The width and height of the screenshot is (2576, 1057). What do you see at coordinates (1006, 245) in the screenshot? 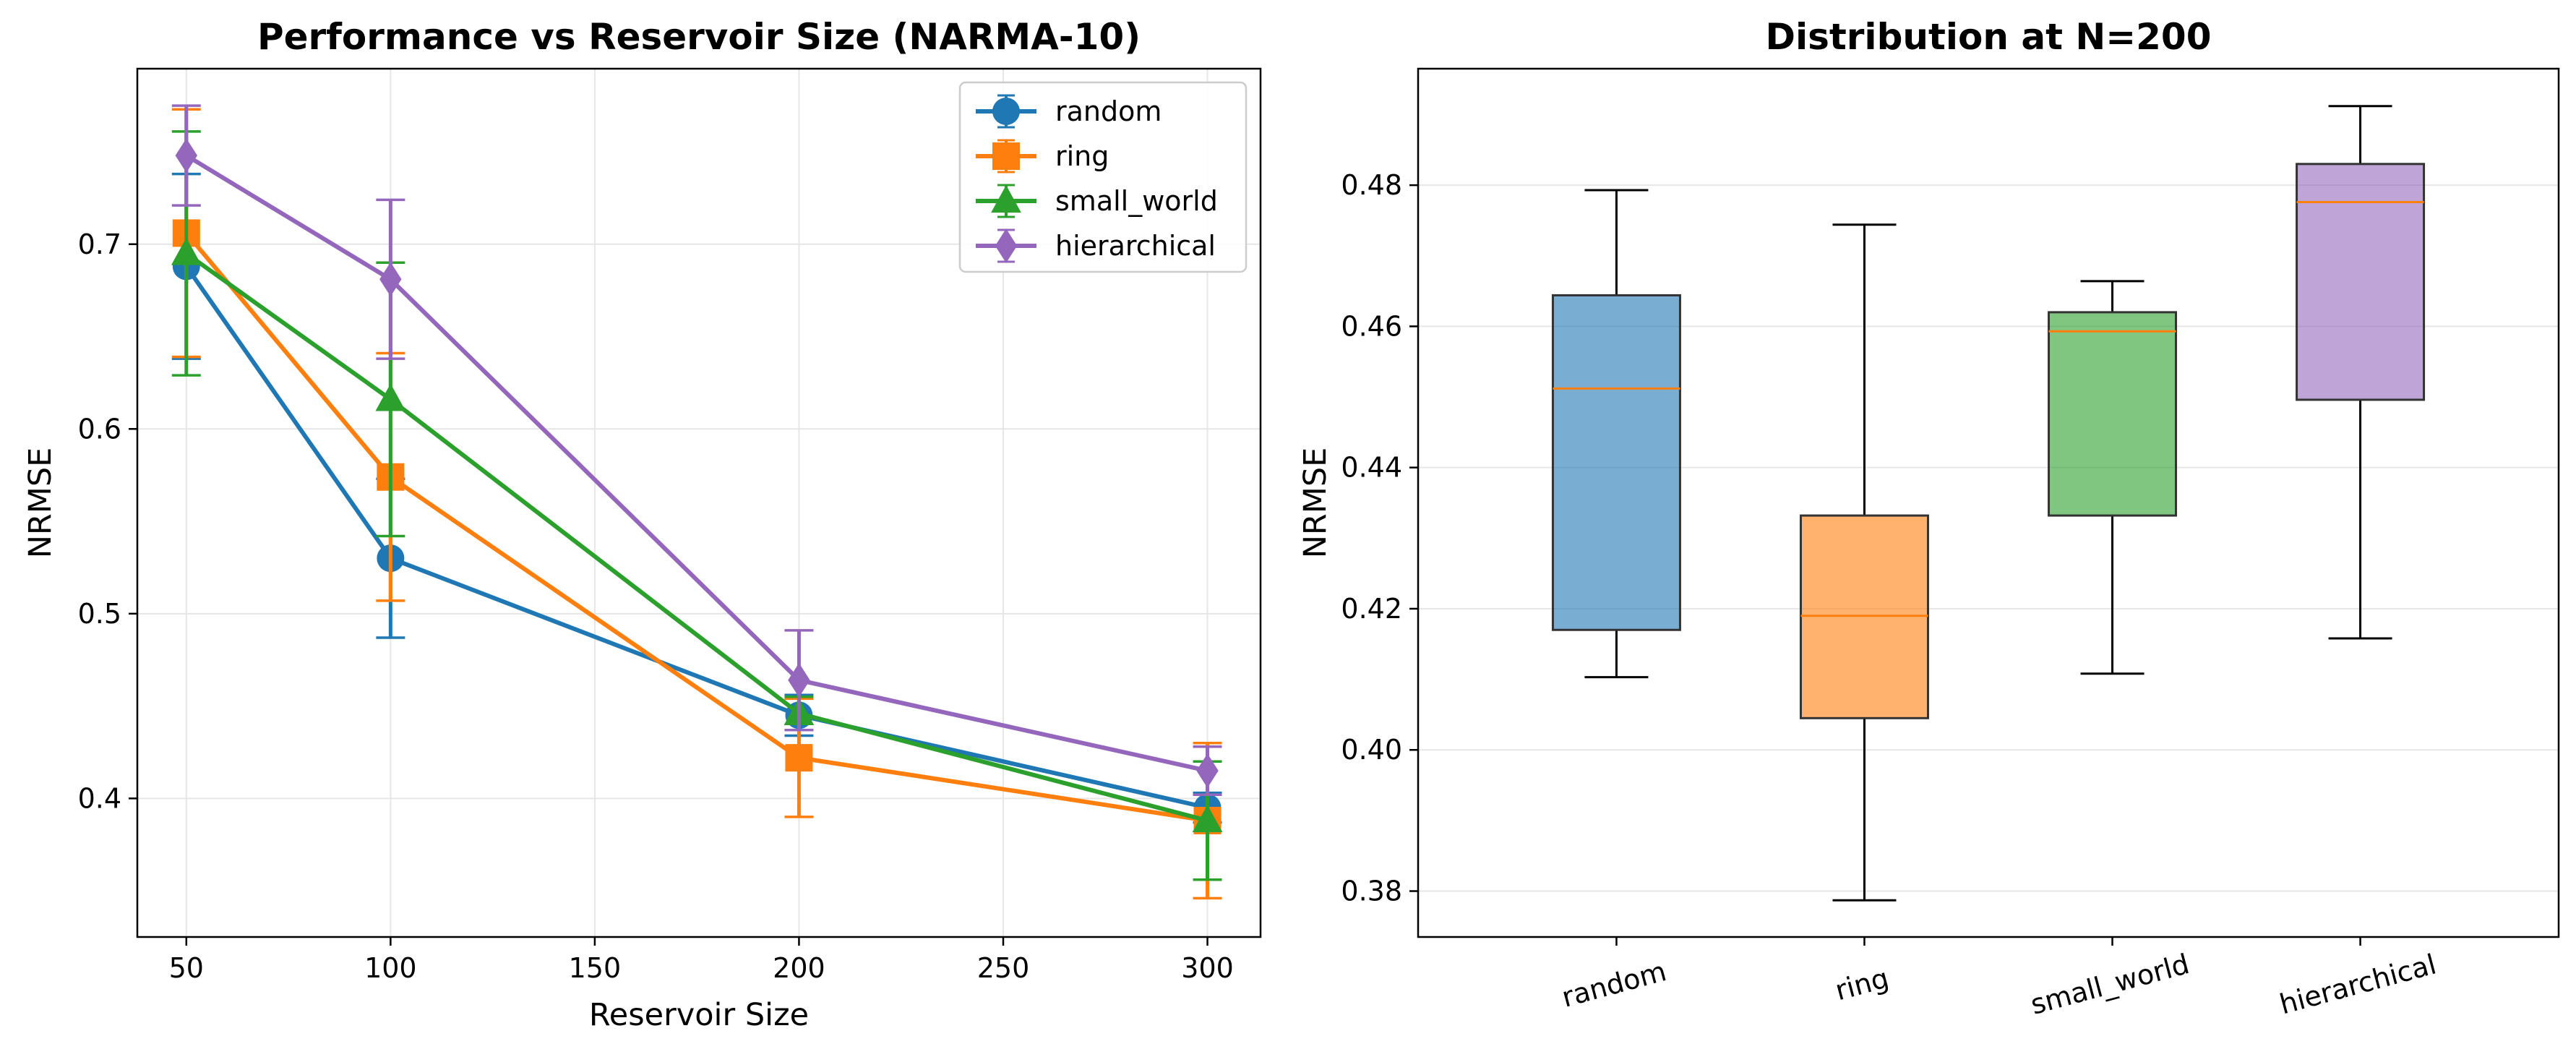
I see `legend-marker-hierarchical` at bounding box center [1006, 245].